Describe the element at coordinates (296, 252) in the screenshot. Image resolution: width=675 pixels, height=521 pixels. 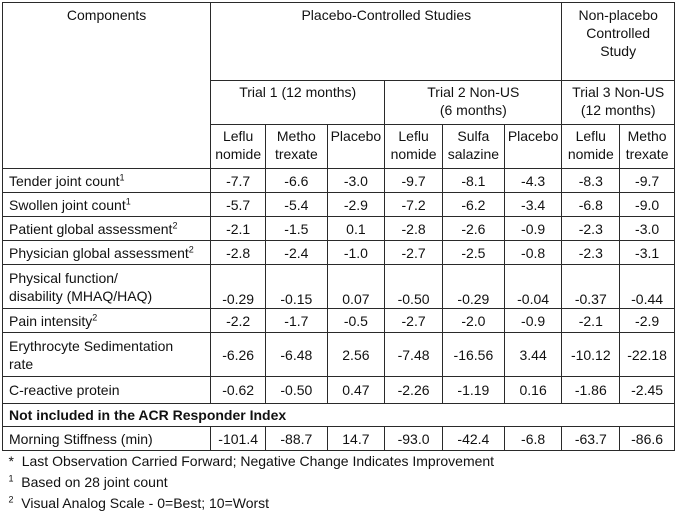
I see `value-cell: -2.4` at that location.